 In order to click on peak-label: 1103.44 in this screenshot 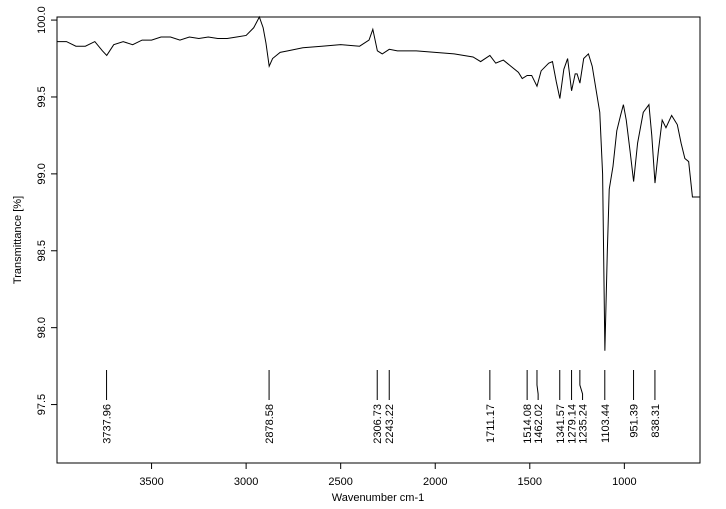, I will do `click(606, 423)`.